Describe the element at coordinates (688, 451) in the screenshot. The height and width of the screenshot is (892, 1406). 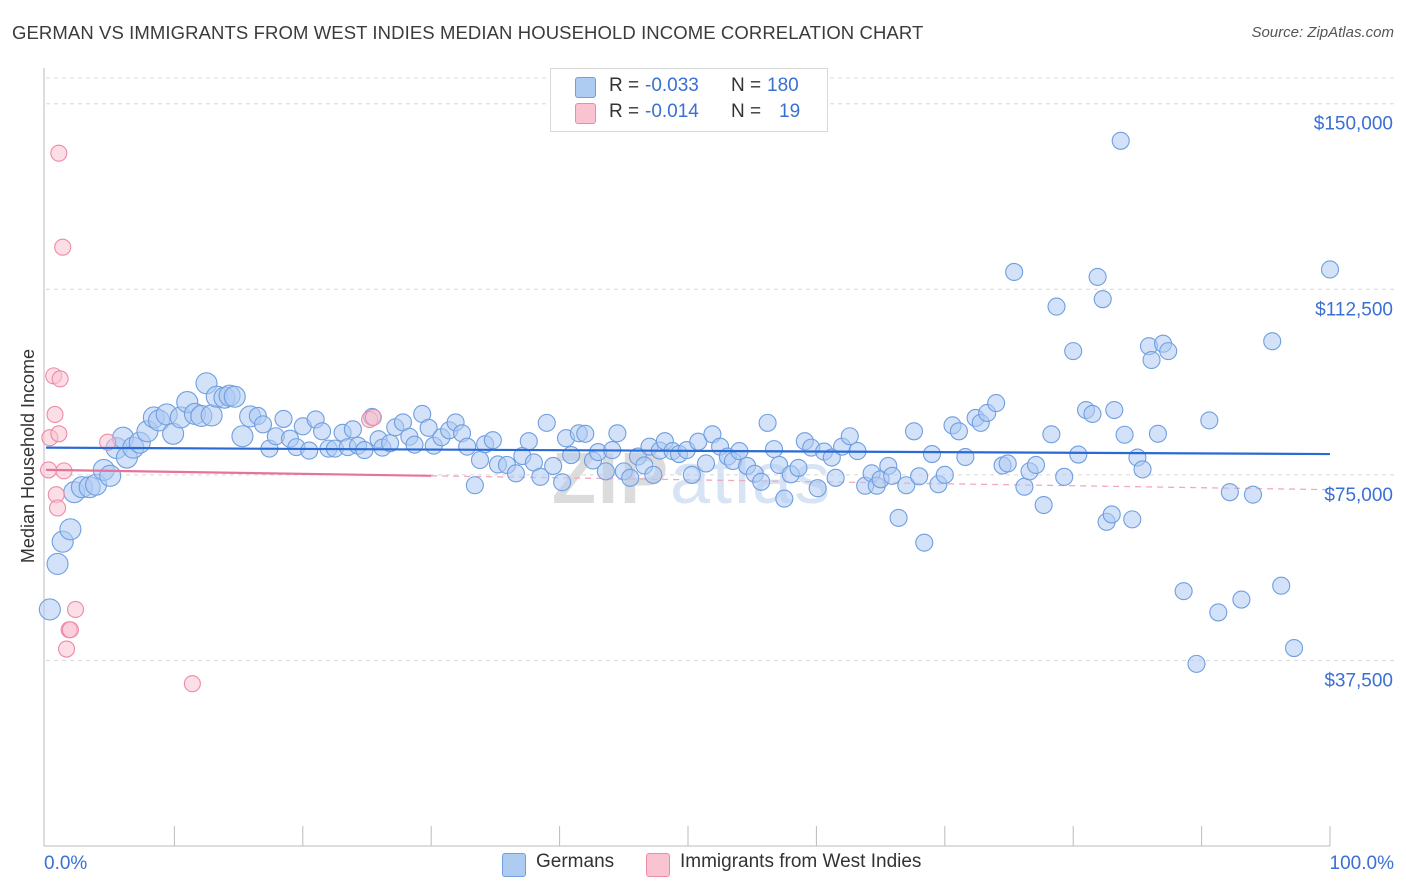
I see `germans-trend-line` at that location.